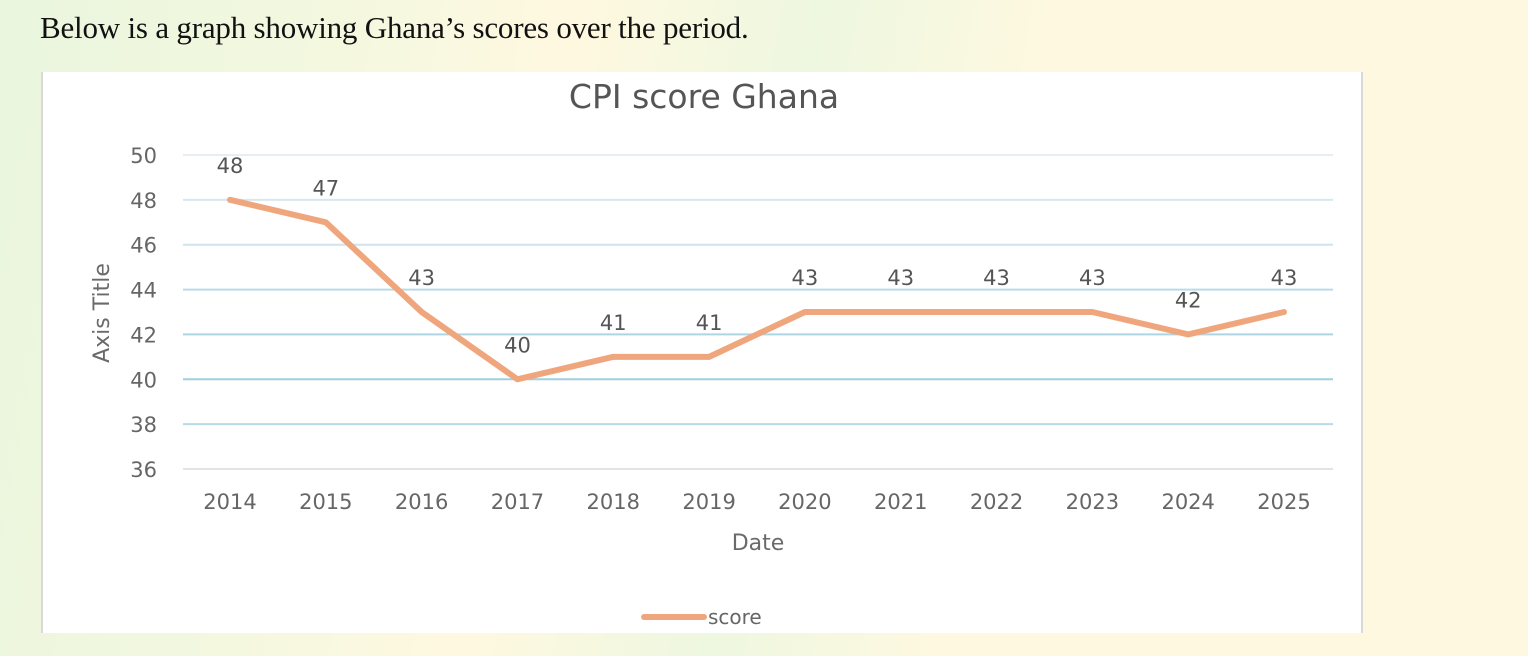 The width and height of the screenshot is (1528, 656). What do you see at coordinates (1092, 502) in the screenshot?
I see `x-tick-label: 2023` at bounding box center [1092, 502].